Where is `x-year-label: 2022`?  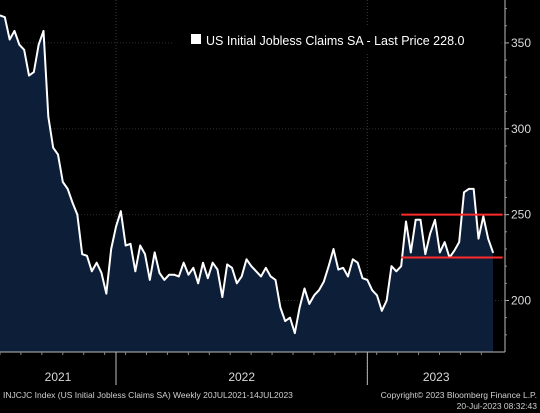
x-year-label: 2022 is located at coordinates (241, 377).